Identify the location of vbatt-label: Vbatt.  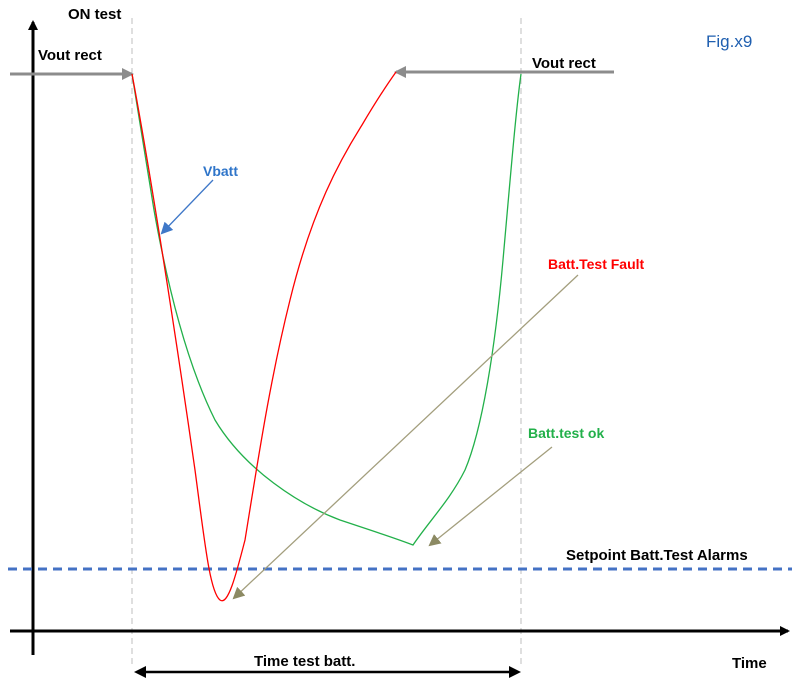
(220, 171).